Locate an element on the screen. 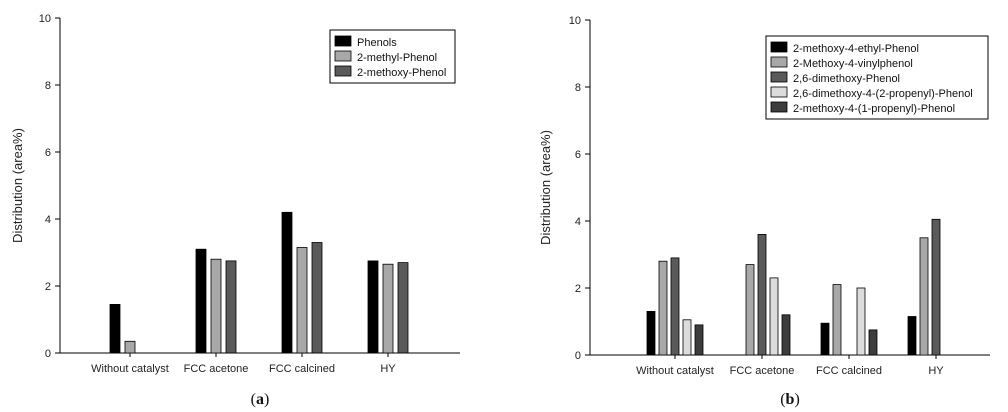  legend-label: 2,6-dimethoxy-4-(2-propenyl)-Phenol is located at coordinates (883, 94).